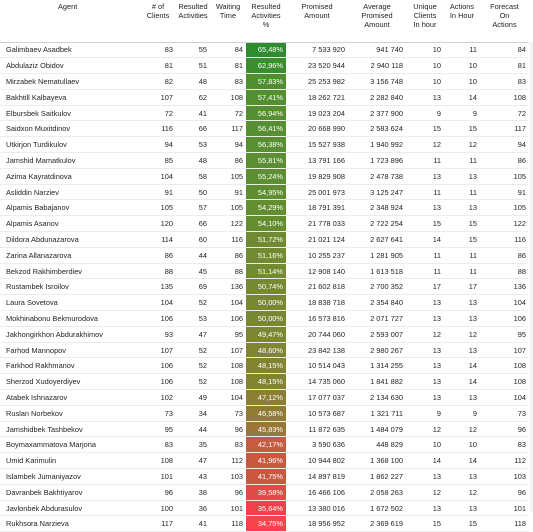 The width and height of the screenshot is (533, 532). What do you see at coordinates (462, 271) in the screenshot?
I see `cell-actions-in-hour: 11` at bounding box center [462, 271].